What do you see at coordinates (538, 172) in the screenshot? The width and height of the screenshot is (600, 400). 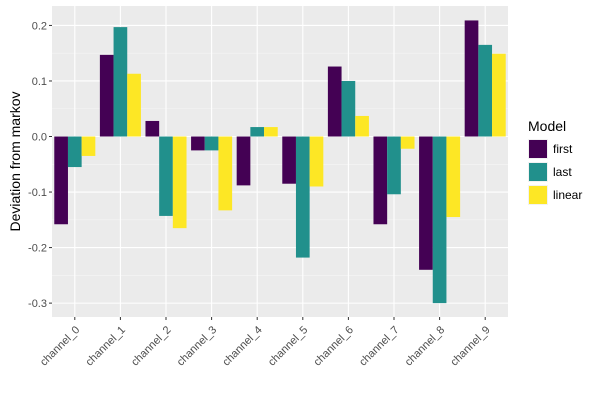 I see `legend-swatch-last` at bounding box center [538, 172].